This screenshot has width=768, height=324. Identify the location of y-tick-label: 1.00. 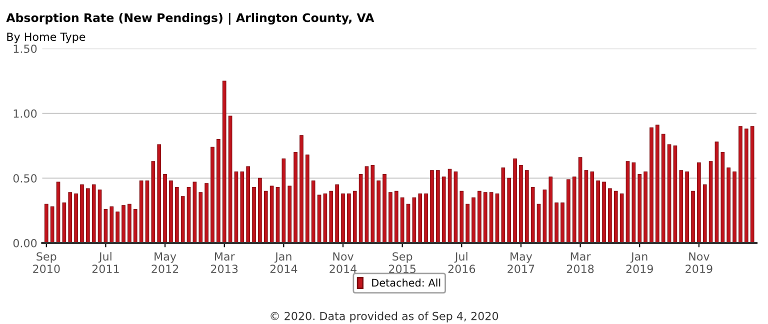
(25, 113).